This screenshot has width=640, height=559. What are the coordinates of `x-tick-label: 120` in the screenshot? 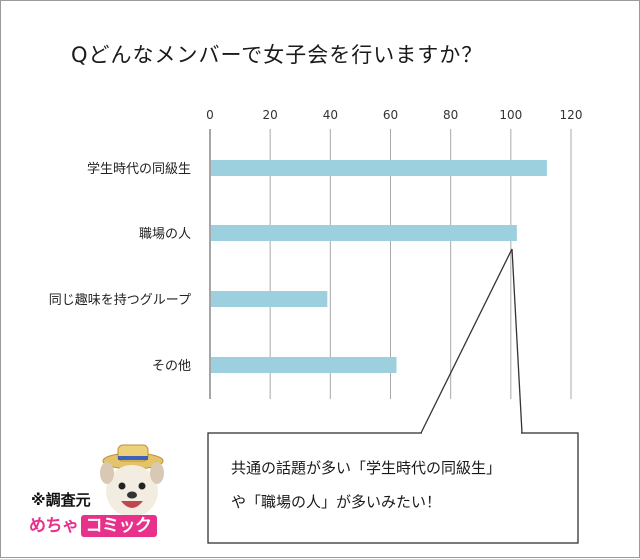 It's located at (571, 115).